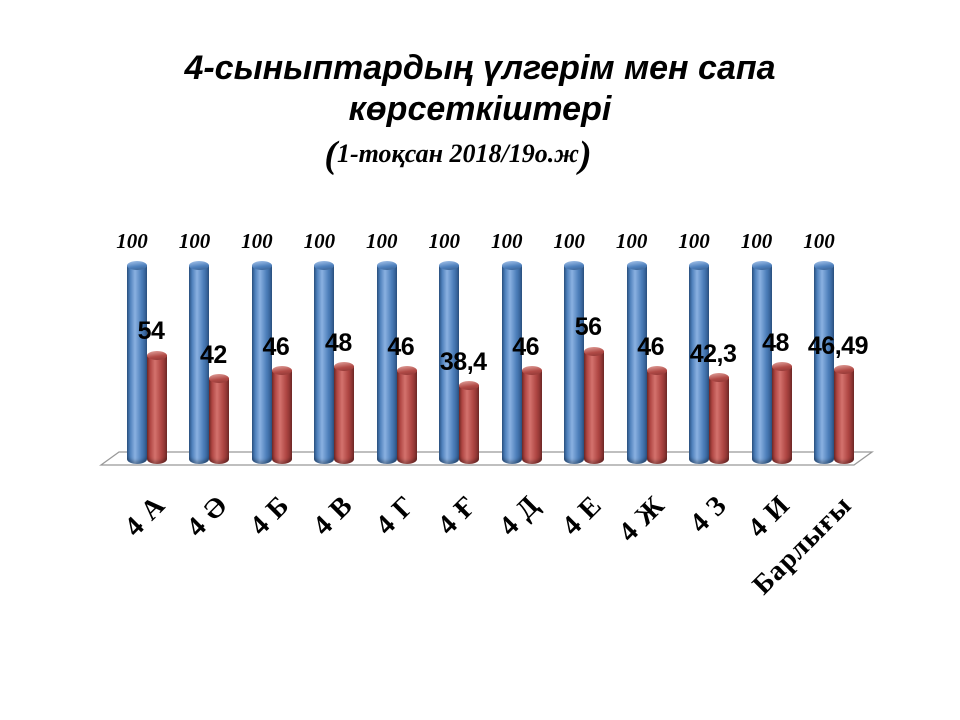  What do you see at coordinates (151, 331) in the screenshot?
I see `value-label-series2-1: 54` at bounding box center [151, 331].